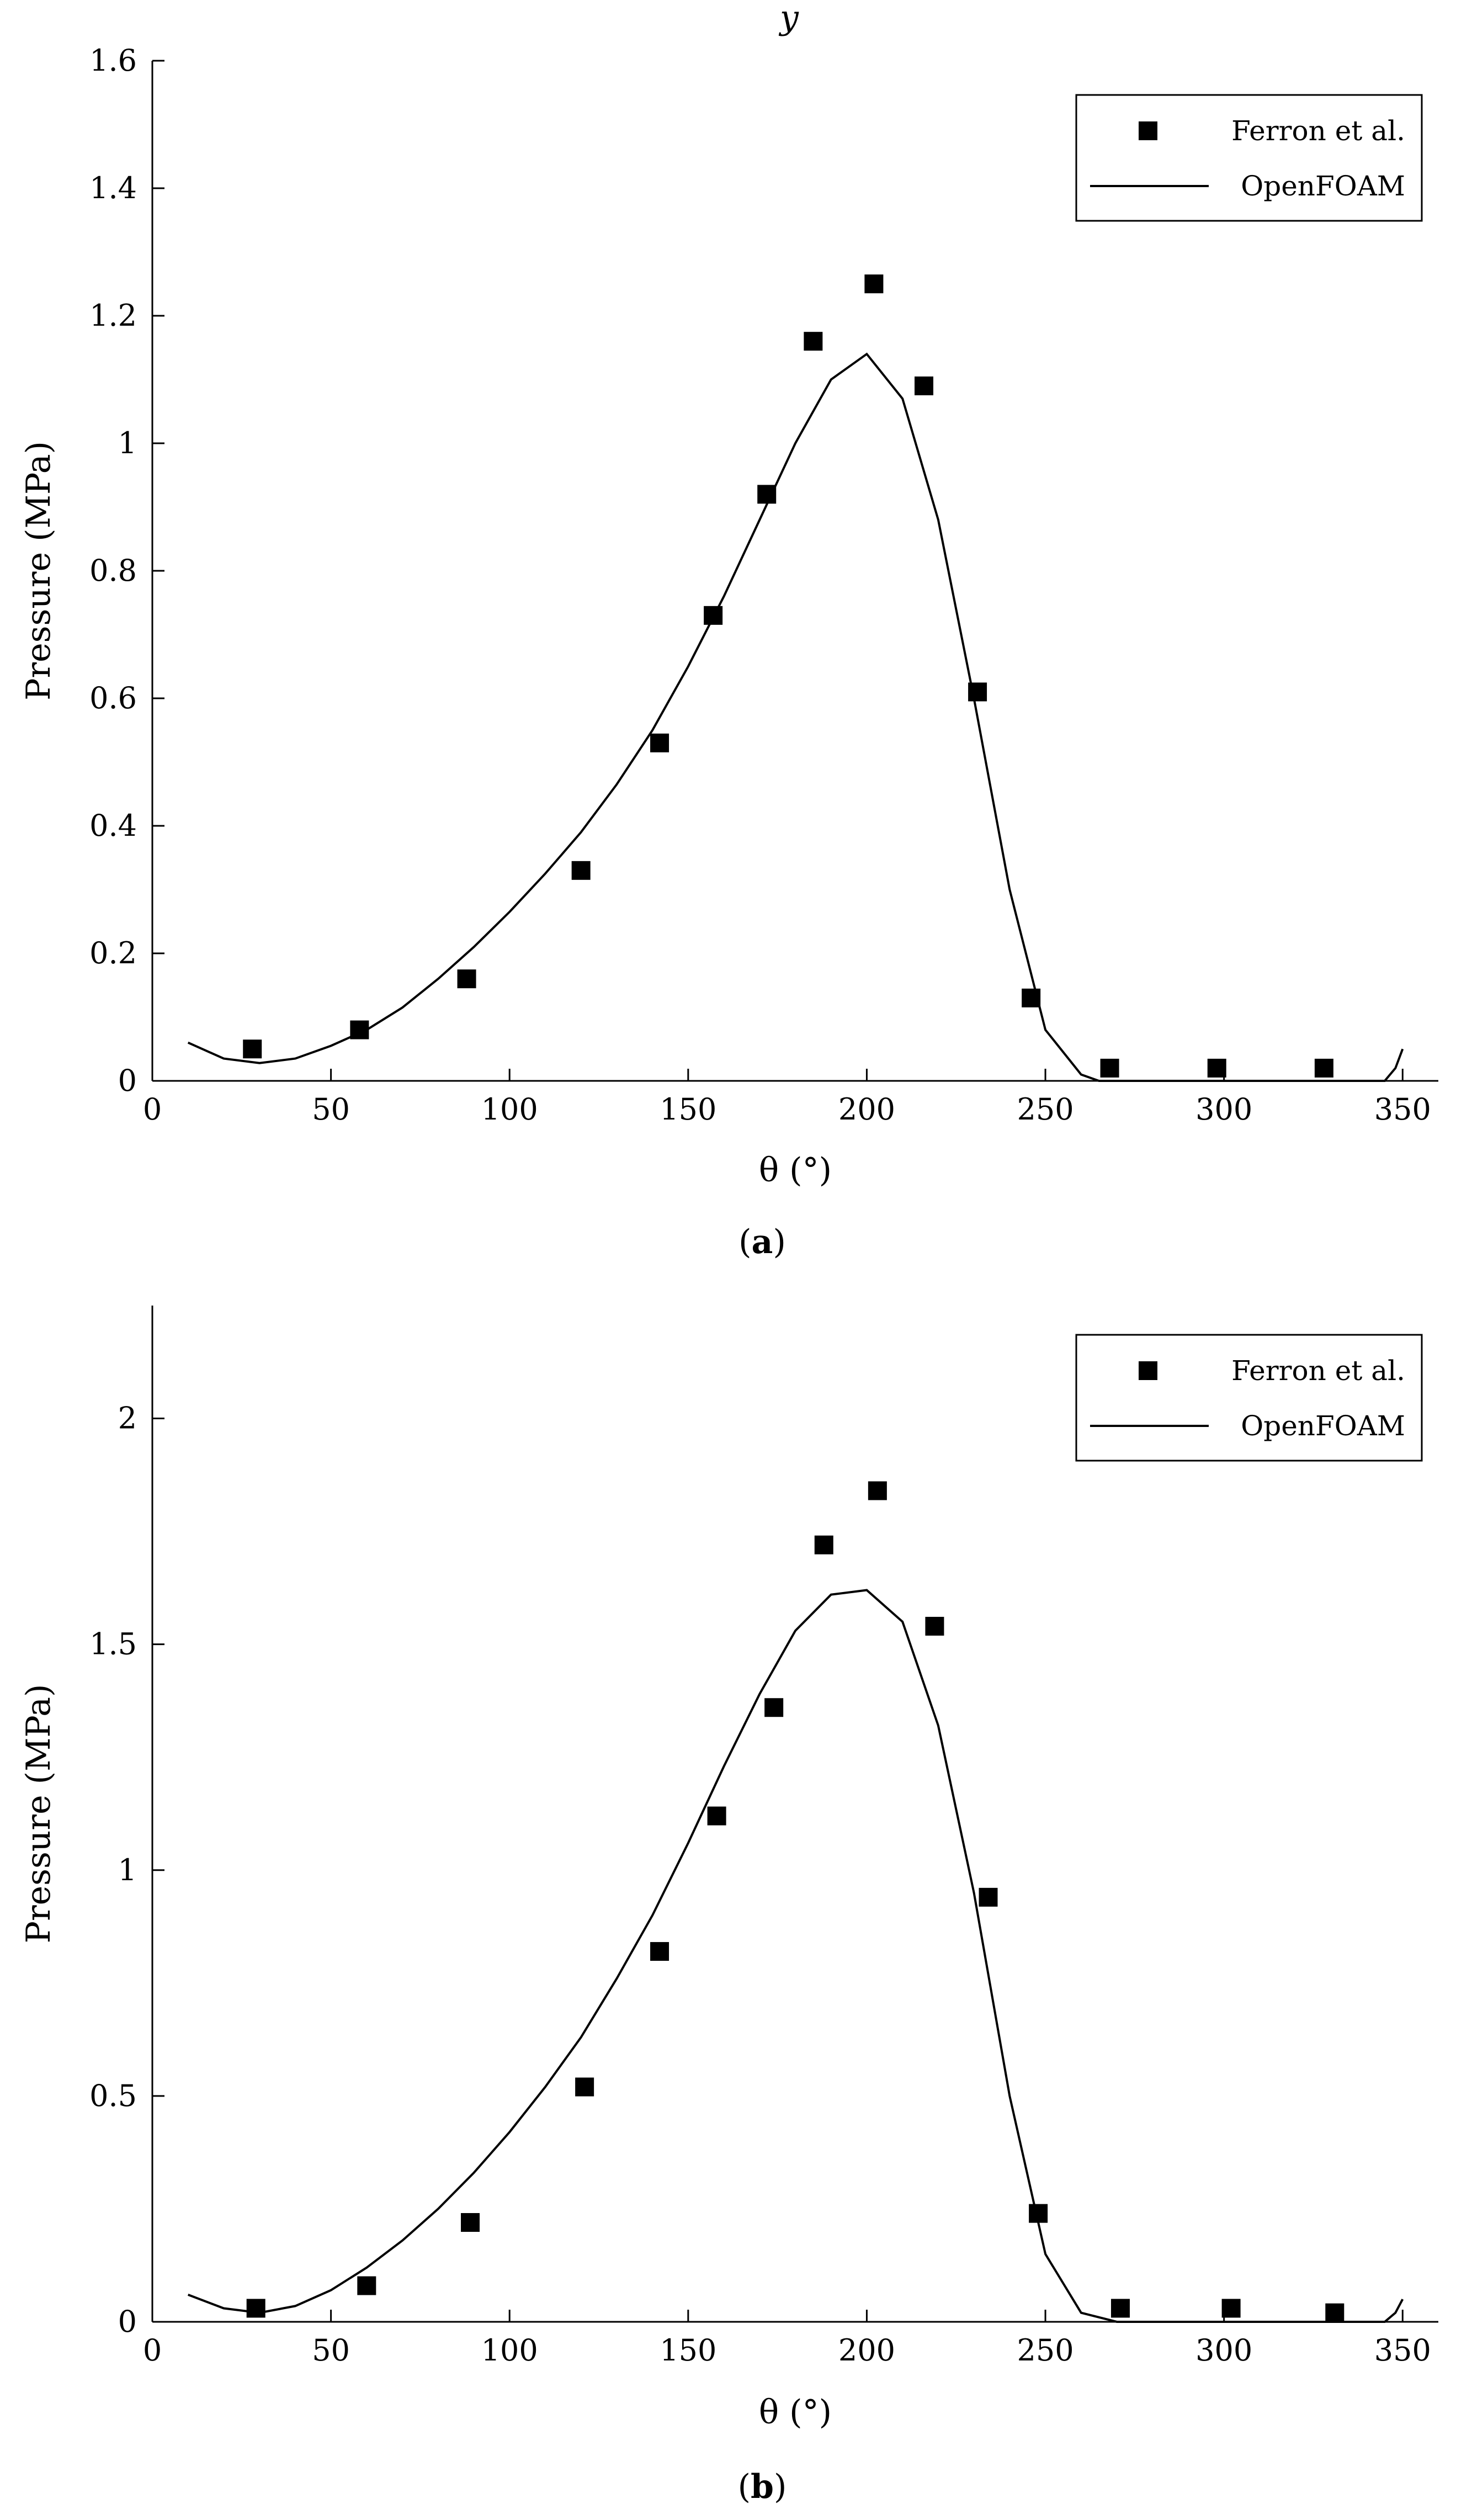 Image resolution: width=1472 pixels, height=2520 pixels. I want to click on caption: (a), so click(762, 1242).